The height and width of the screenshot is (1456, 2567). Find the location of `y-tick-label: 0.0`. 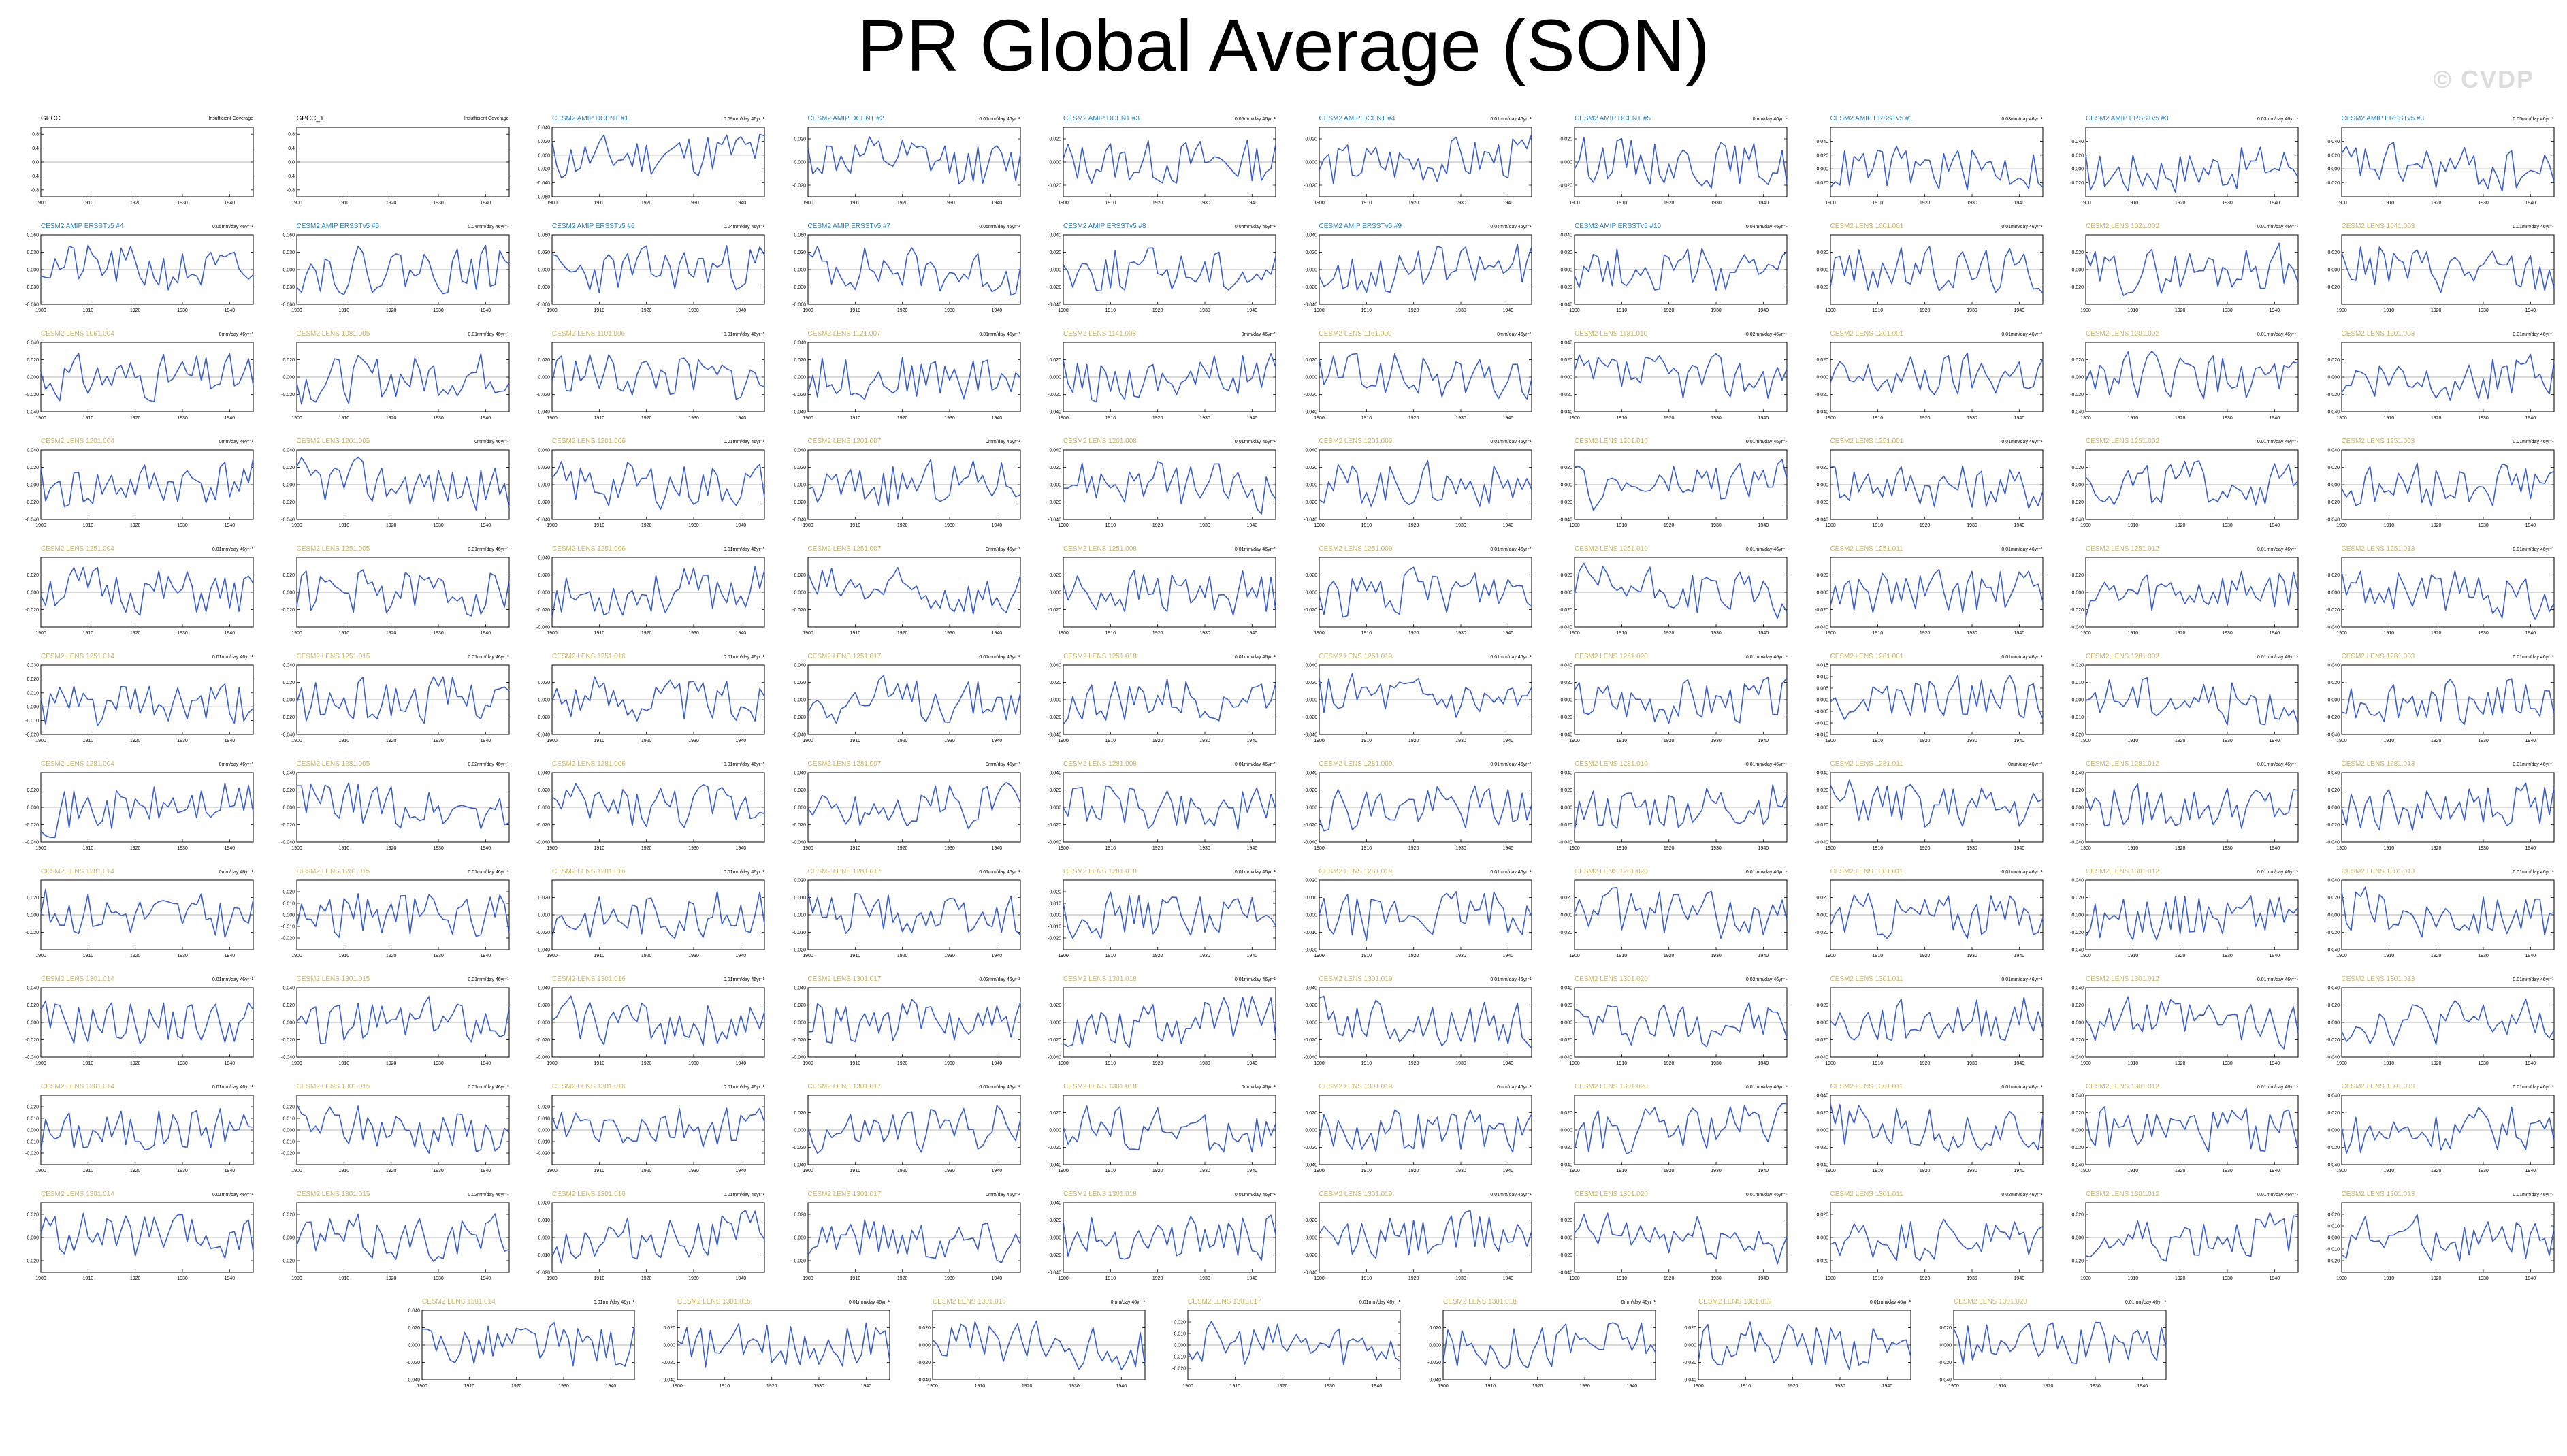

y-tick-label: 0.0 is located at coordinates (291, 163).